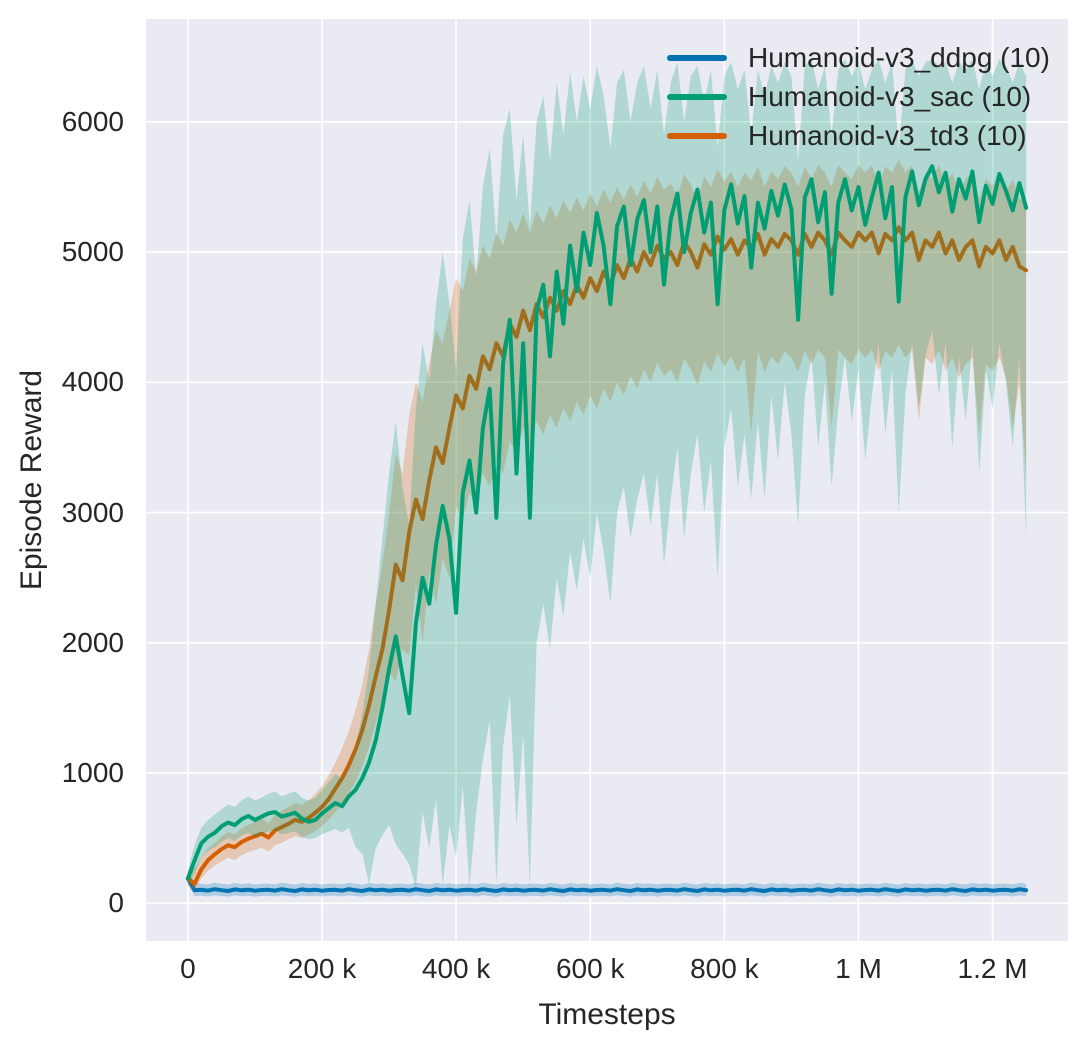  I want to click on legend-item: Humanoid-v3_td3 (10), so click(858, 135).